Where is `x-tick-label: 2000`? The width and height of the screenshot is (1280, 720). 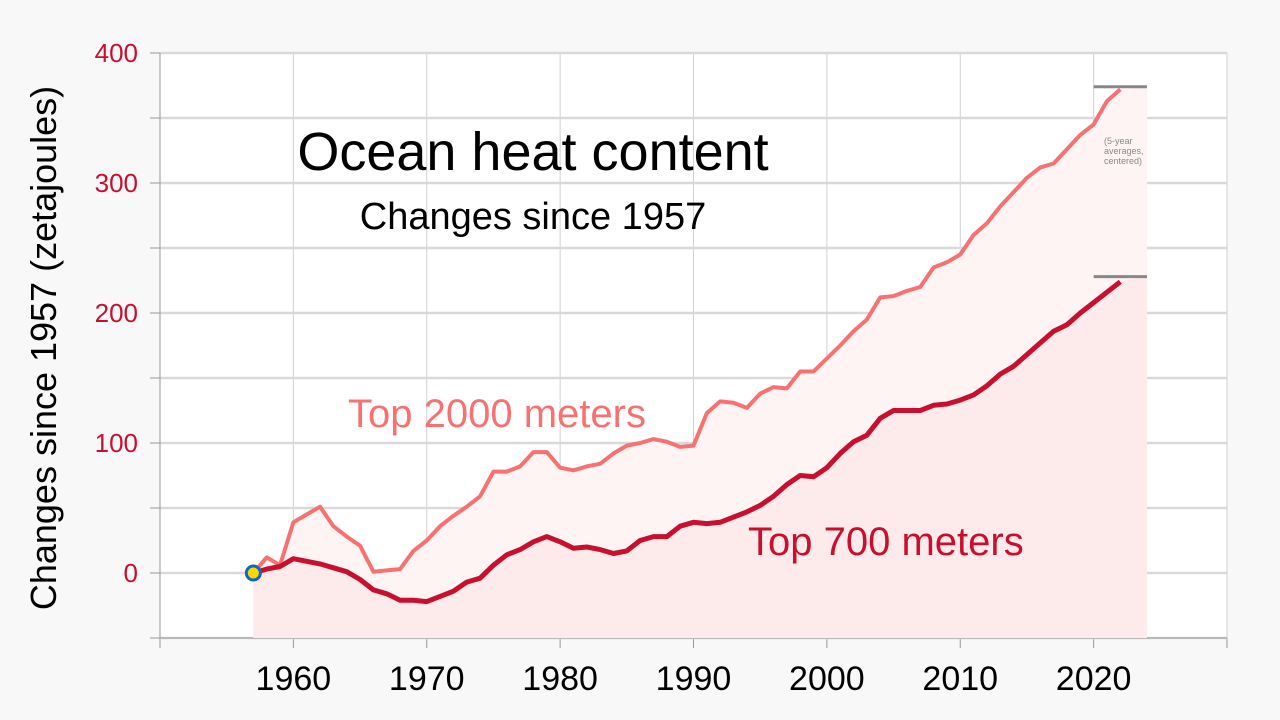
x-tick-label: 2000 is located at coordinates (827, 679).